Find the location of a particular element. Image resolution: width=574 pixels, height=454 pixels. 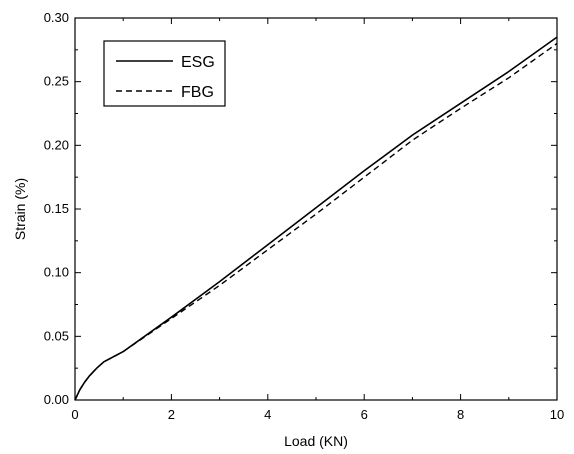

legend-fbg-label: FBG is located at coordinates (197, 92).